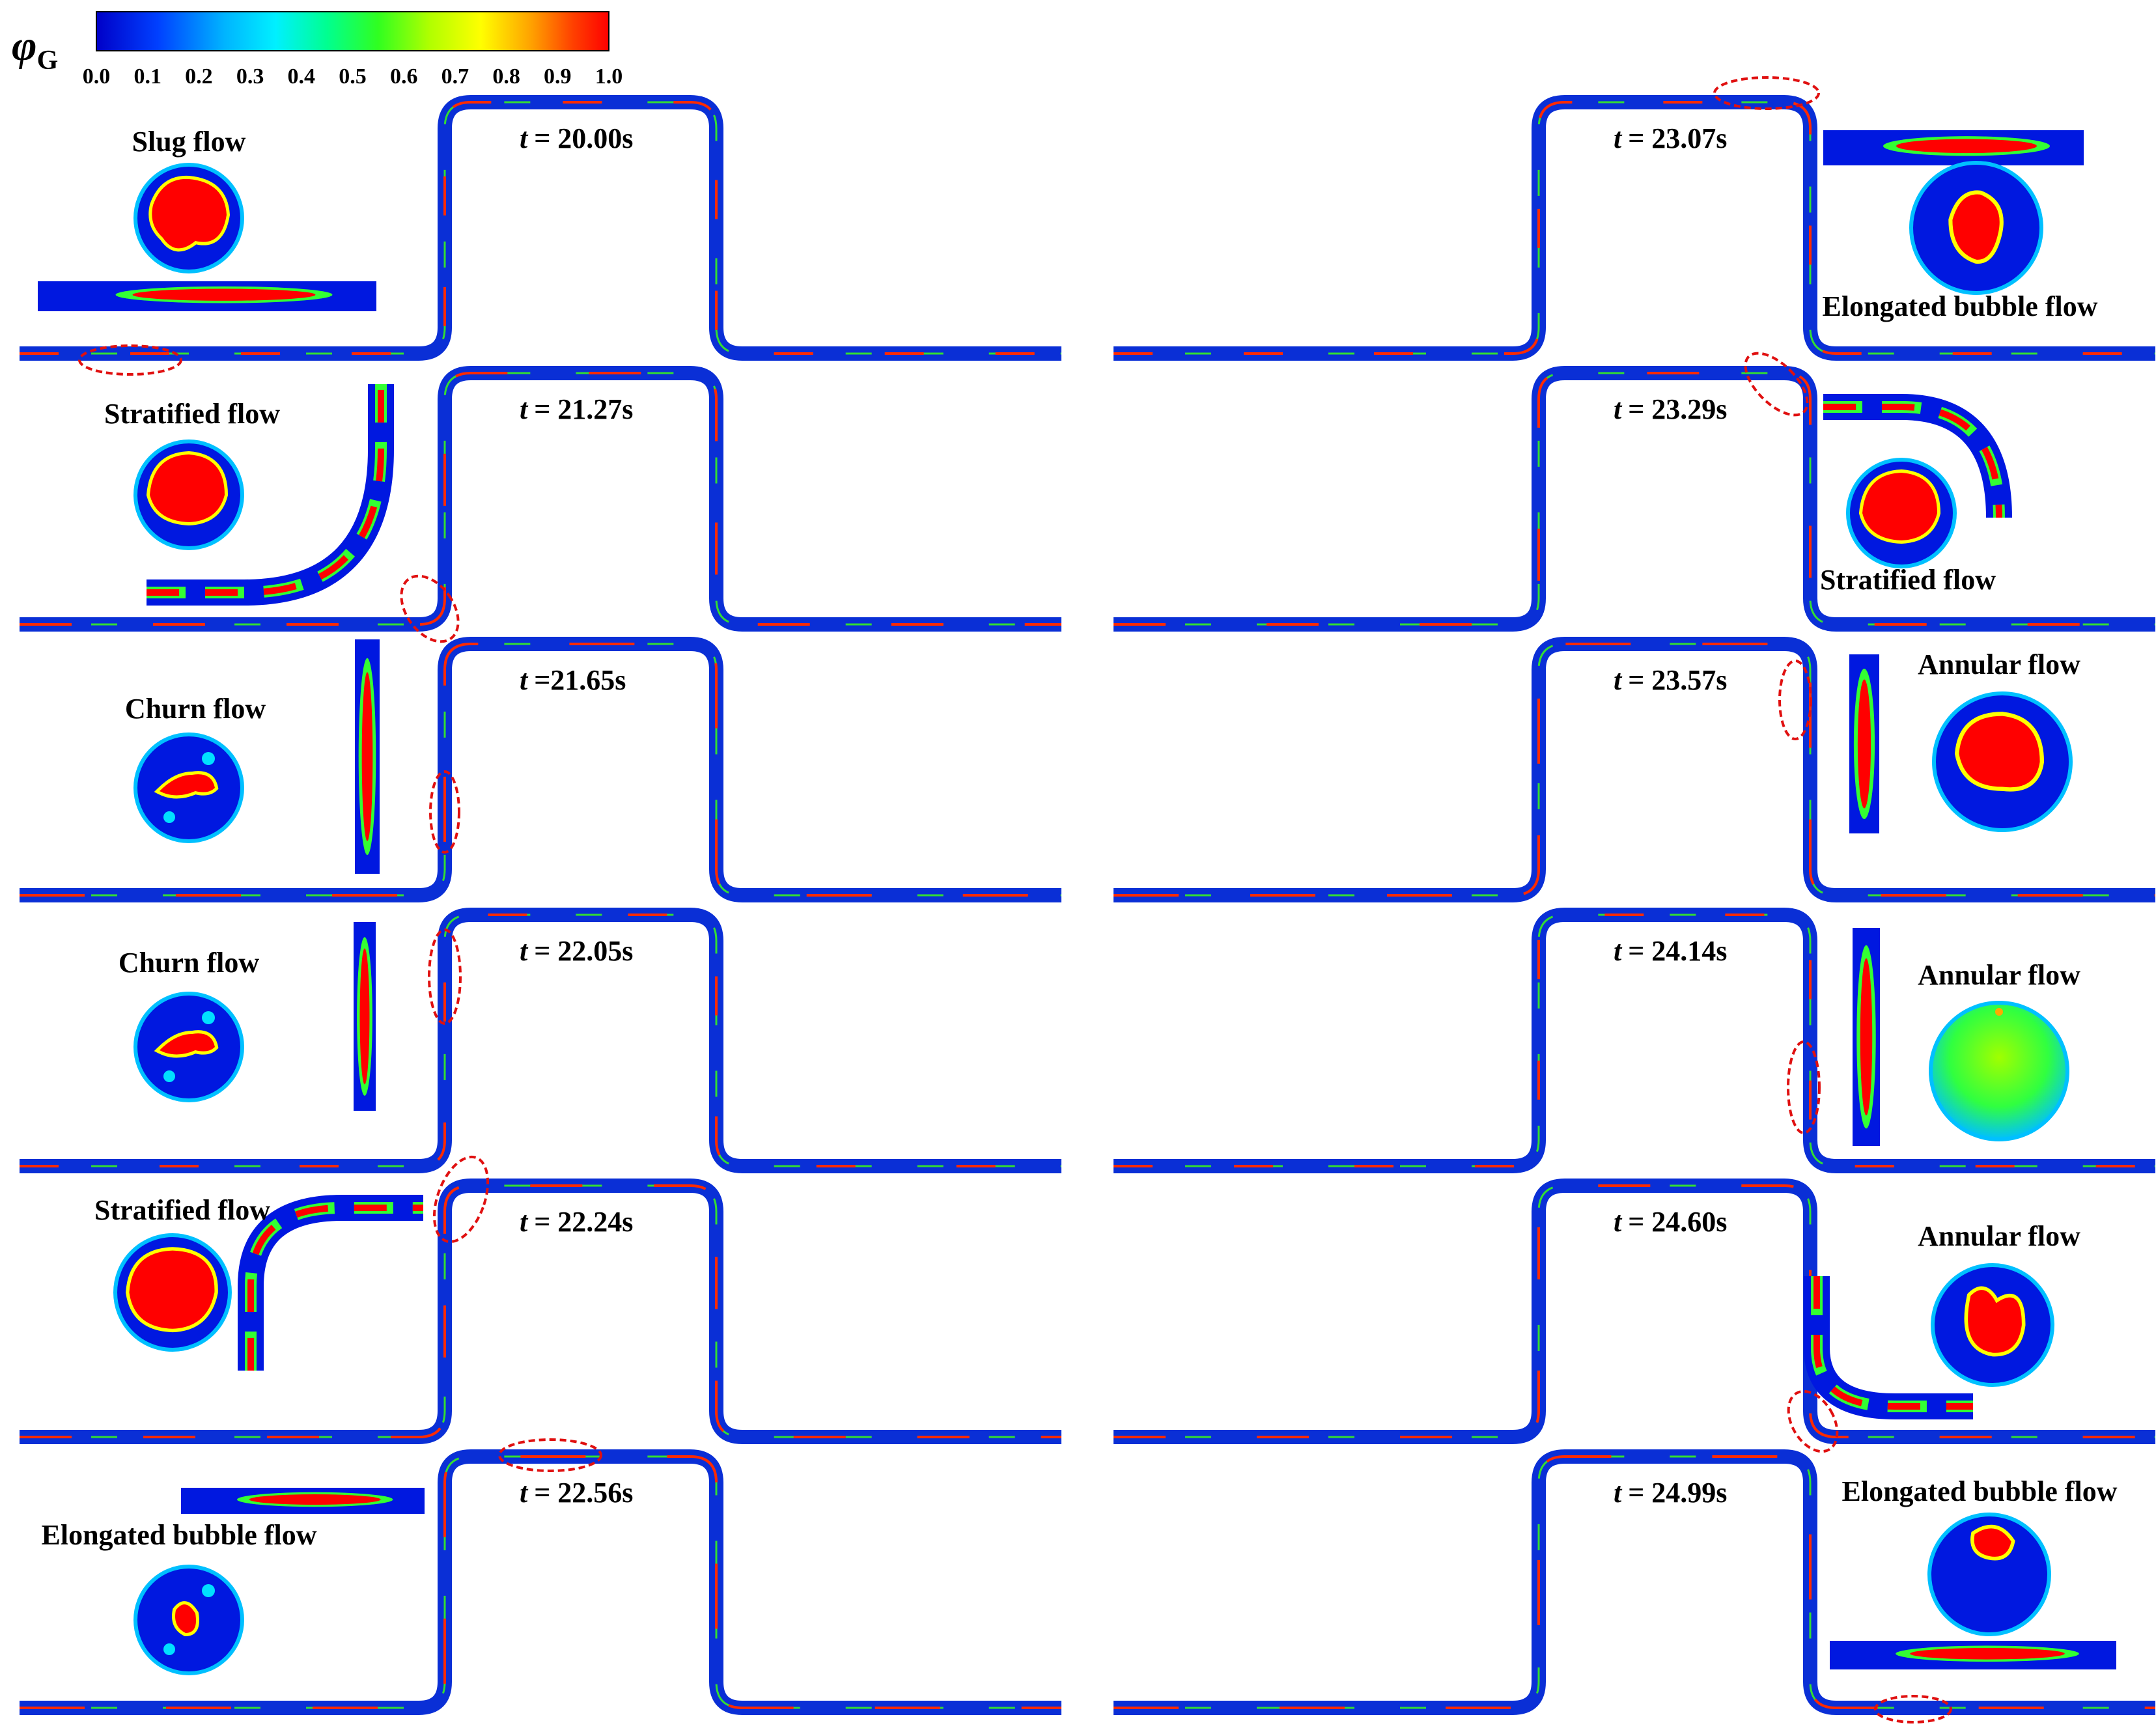  I want to click on cross-section-disc, so click(1989, 1574).